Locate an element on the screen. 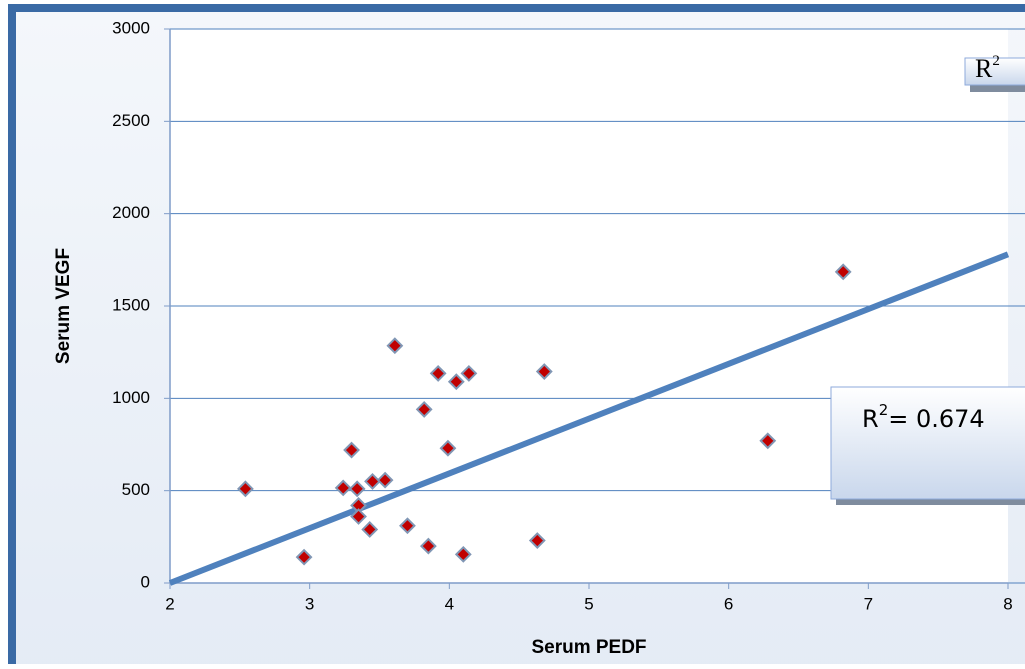  annotation-text: R2 is located at coordinates (987, 68).